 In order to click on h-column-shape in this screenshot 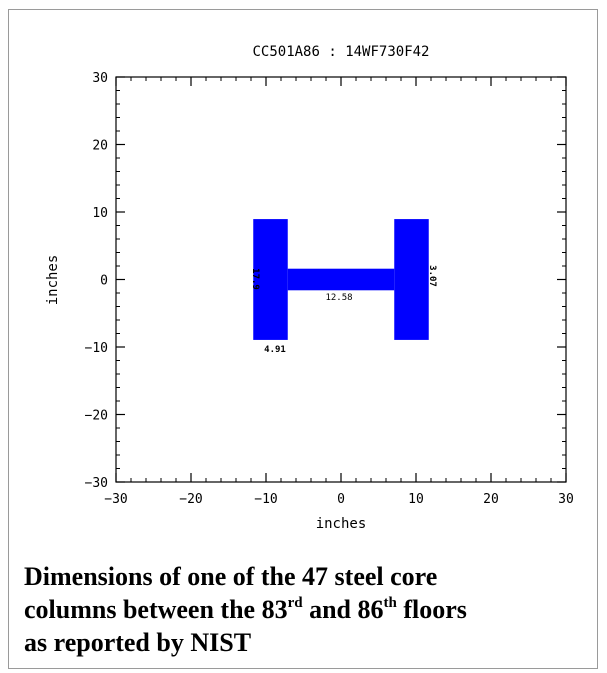, I will do `click(341, 279)`.